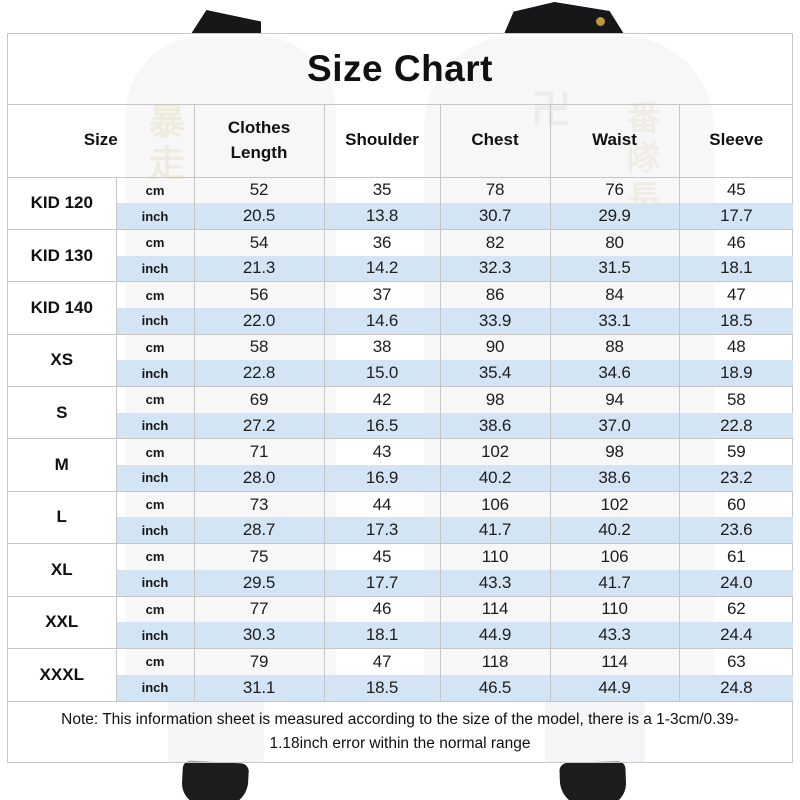 The width and height of the screenshot is (800, 800). What do you see at coordinates (735, 635) in the screenshot?
I see `measurement-value-inch: 24.4` at bounding box center [735, 635].